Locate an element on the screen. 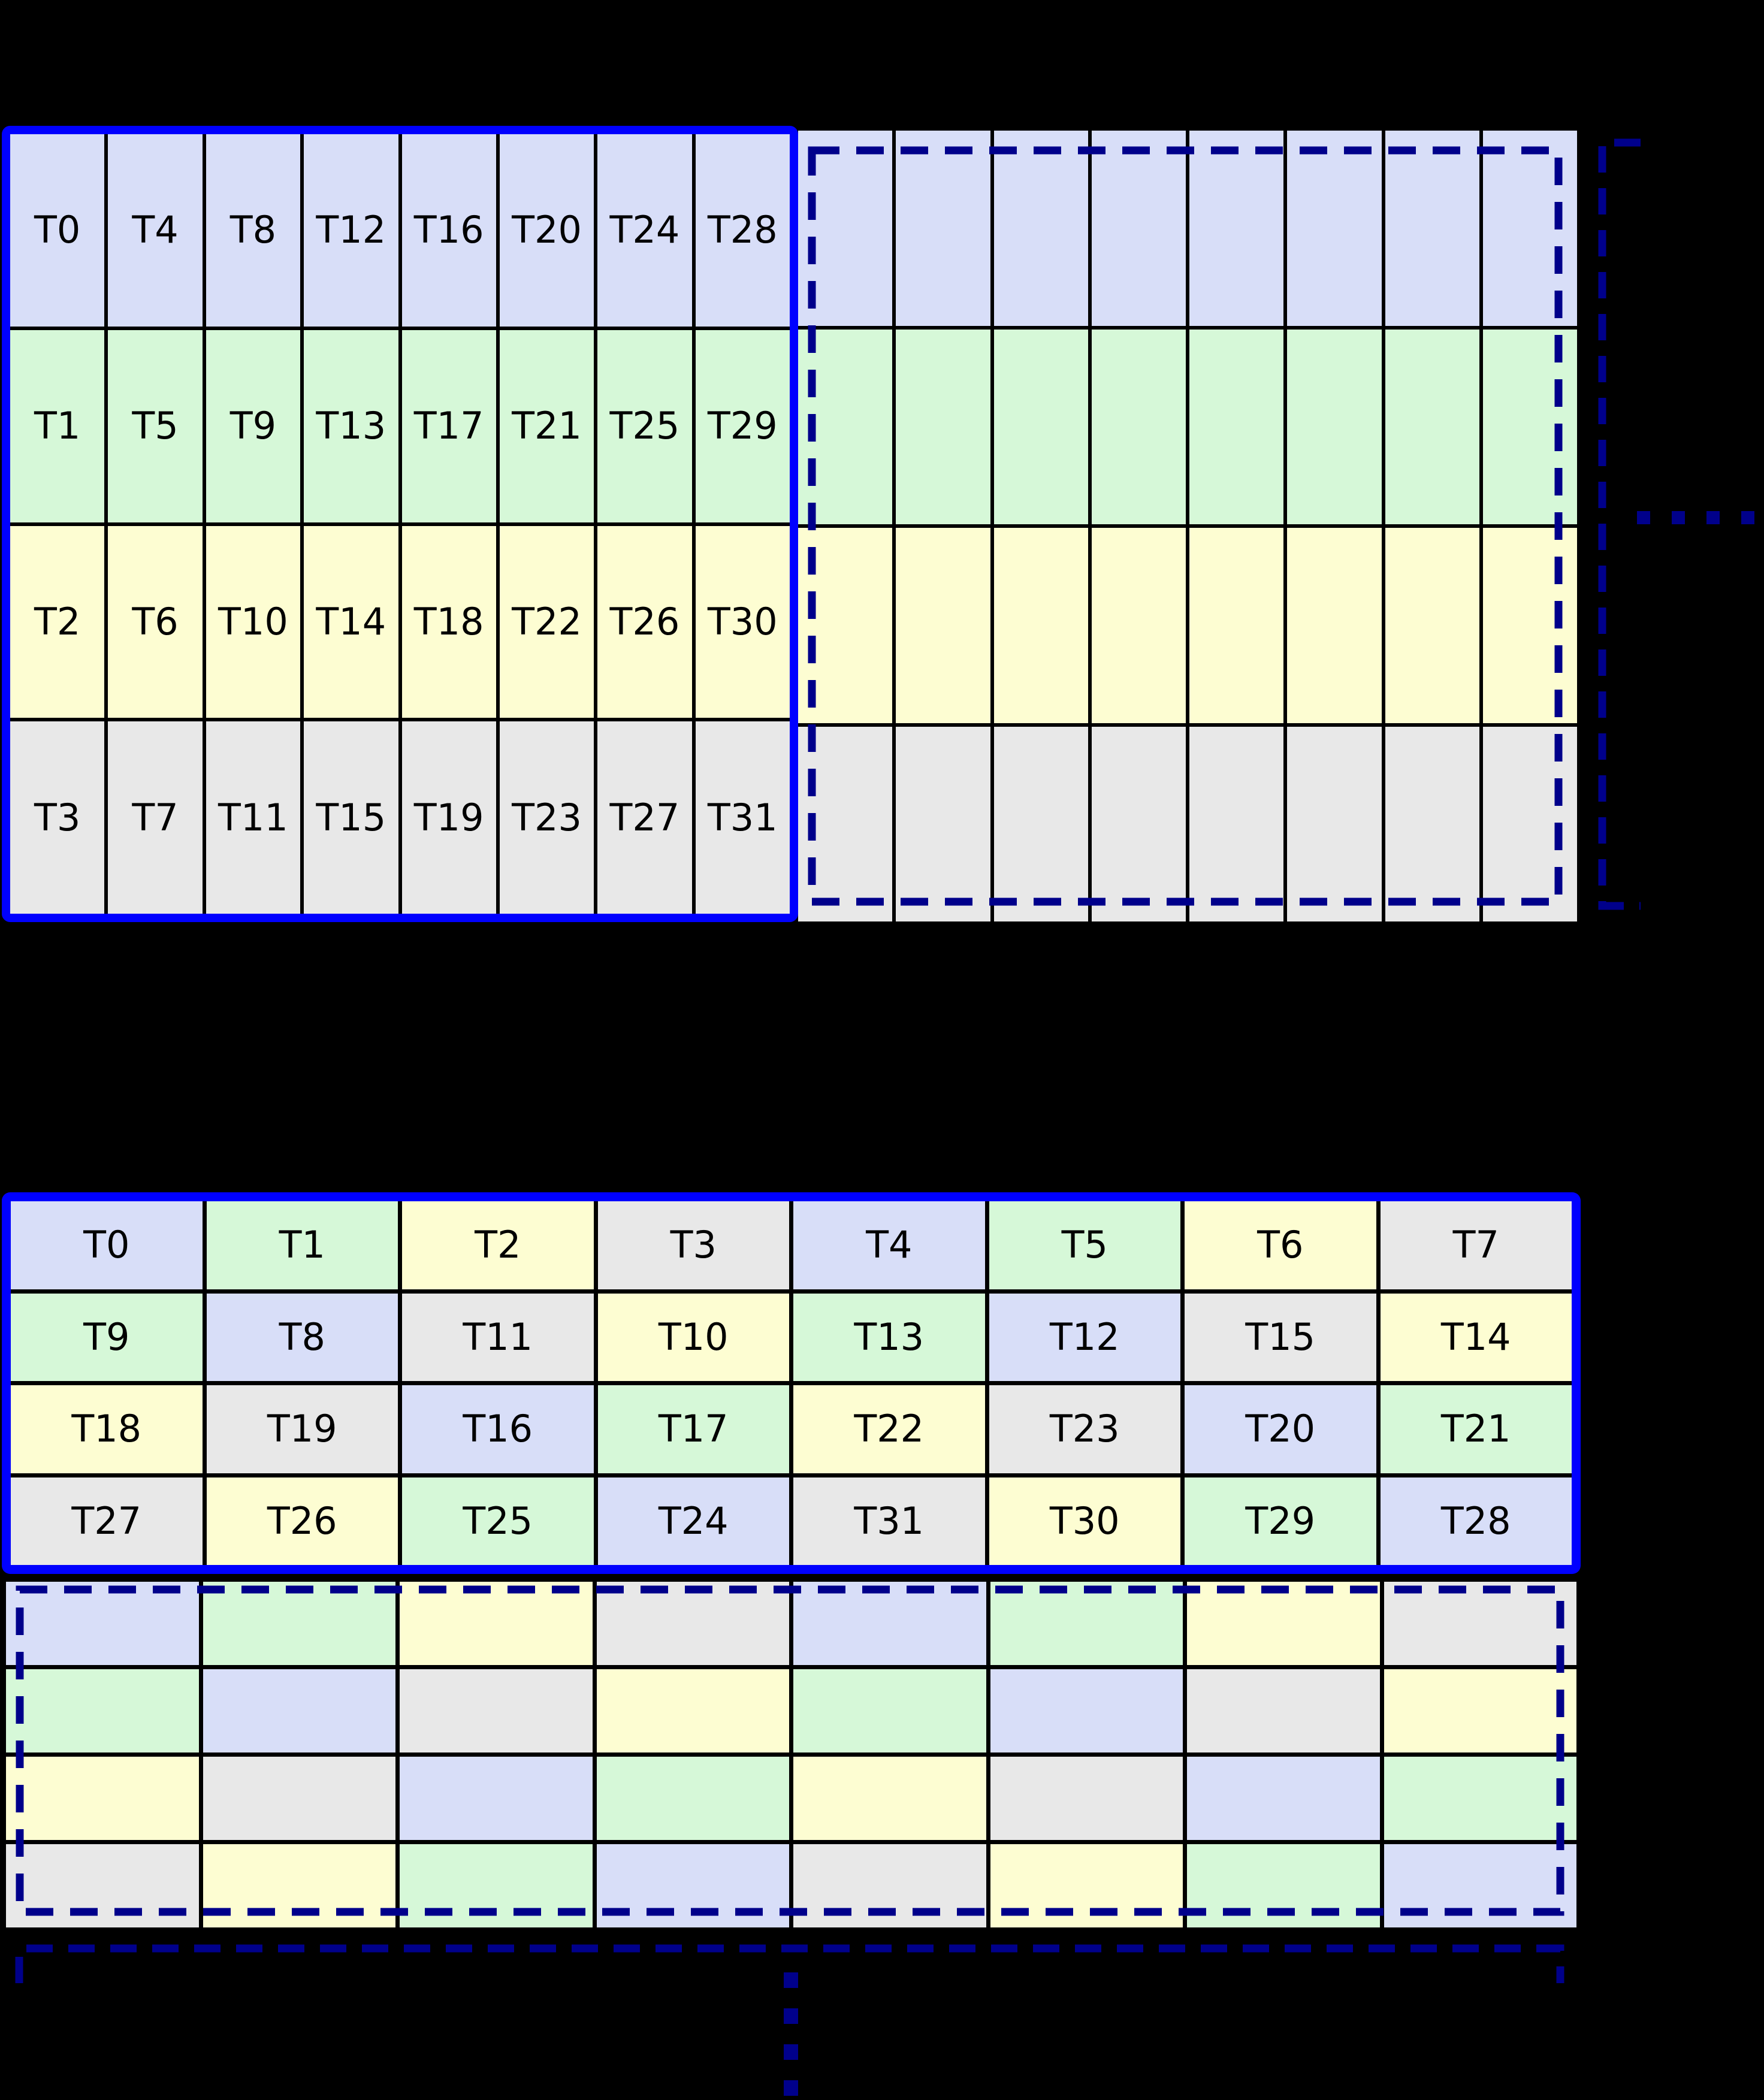 This screenshot has height=2100, width=1764. thread-cell: T20 is located at coordinates (546, 230).